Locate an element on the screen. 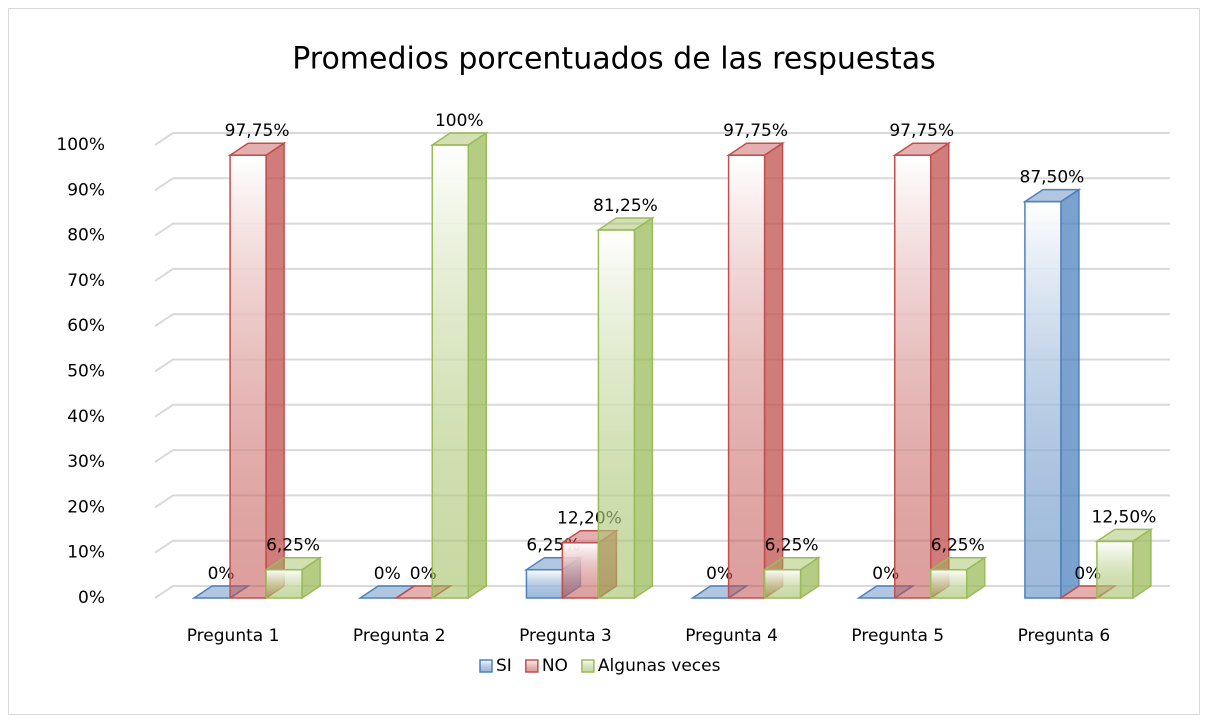 The image size is (1209, 723). x-tick-label: Pregunta 6 is located at coordinates (1064, 636).